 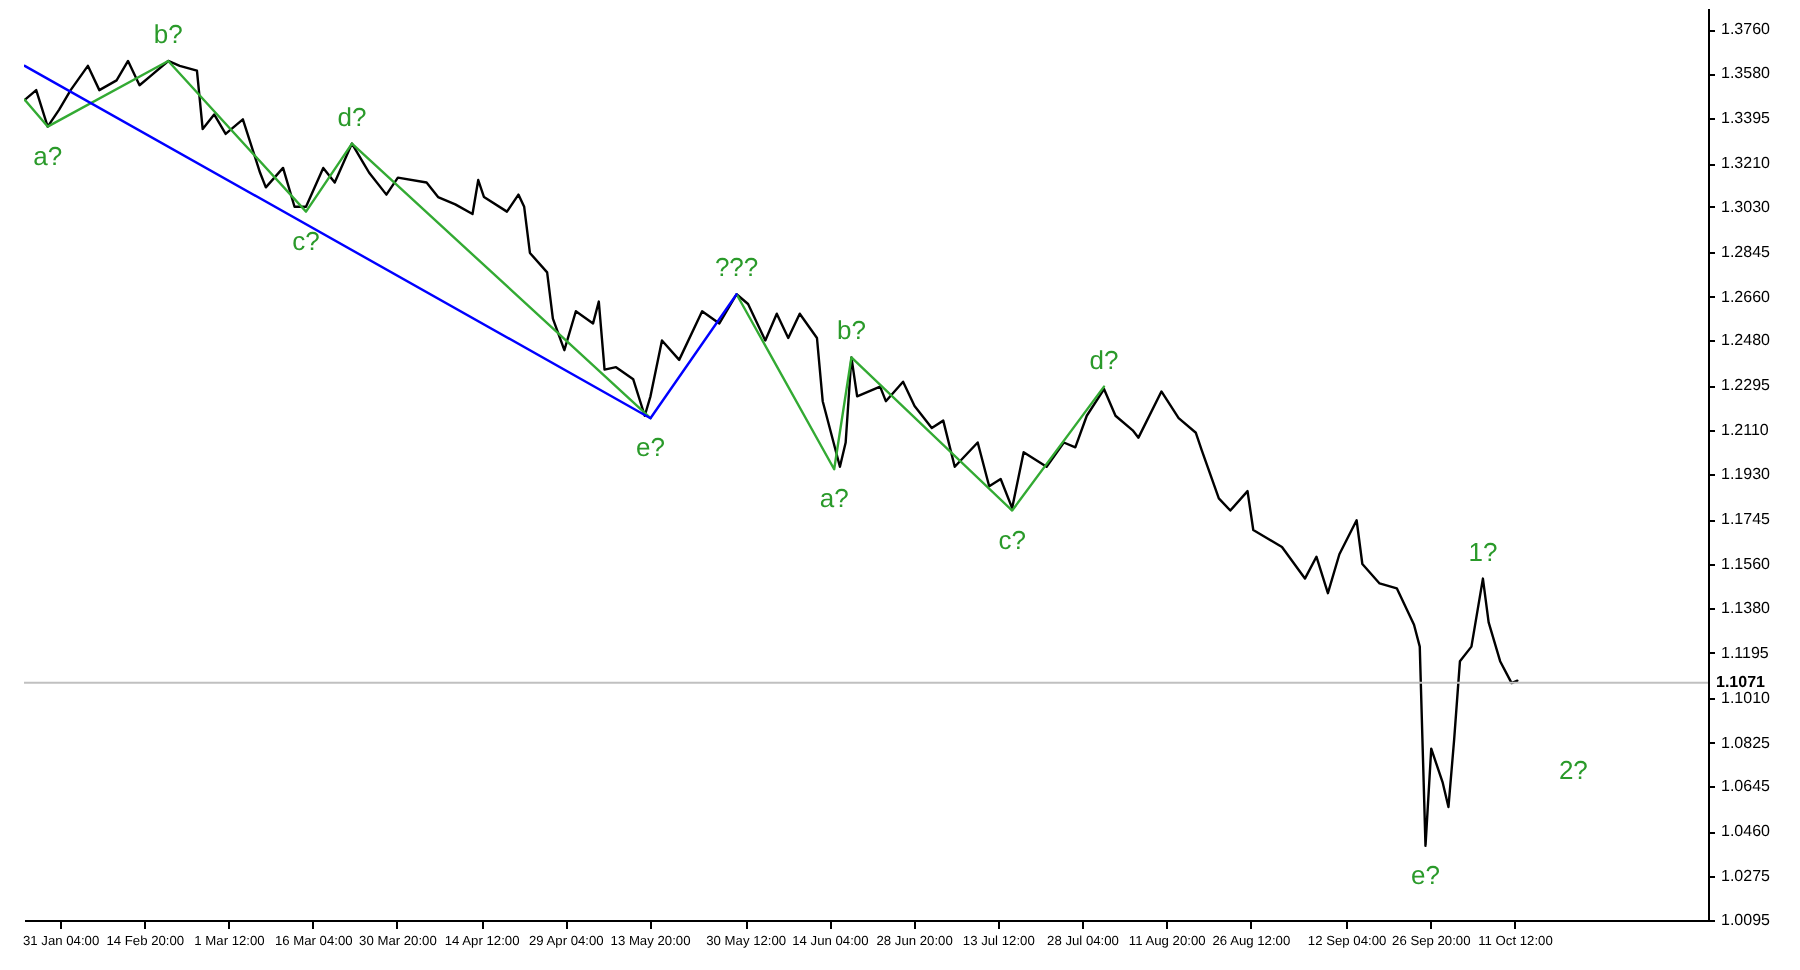 I want to click on ref-line-label: 1.1071, so click(x=1741, y=681).